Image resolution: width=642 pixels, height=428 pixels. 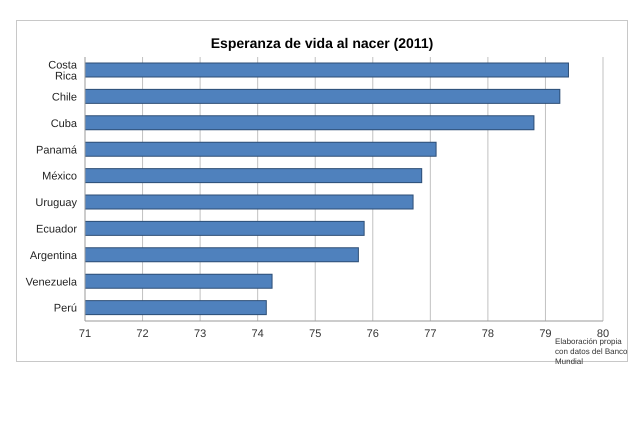 I want to click on x-tick-label: 77, so click(x=430, y=334).